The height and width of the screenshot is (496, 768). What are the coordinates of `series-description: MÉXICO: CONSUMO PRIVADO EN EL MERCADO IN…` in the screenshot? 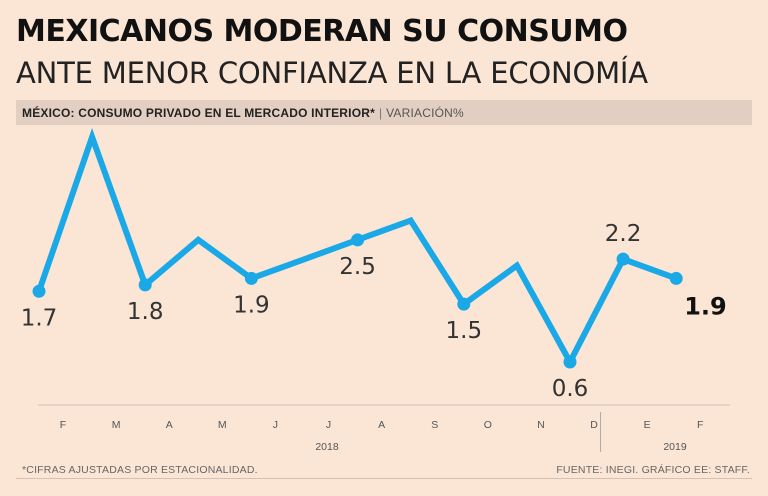 It's located at (198, 113).